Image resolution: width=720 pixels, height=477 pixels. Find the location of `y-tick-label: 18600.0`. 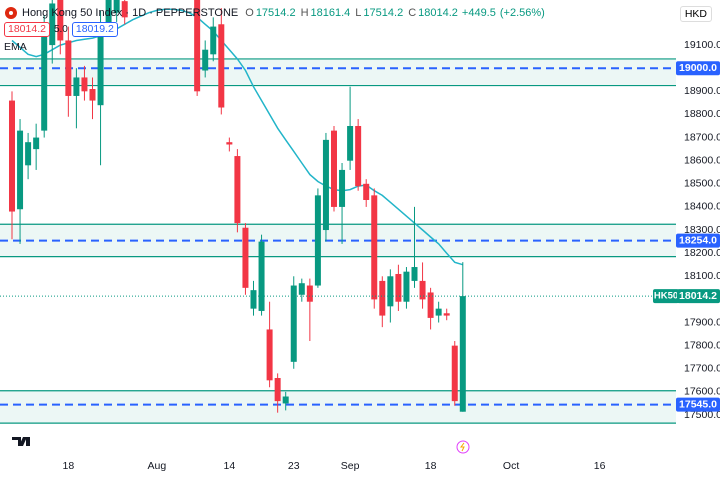

y-tick-label: 18600.0 is located at coordinates (702, 160).